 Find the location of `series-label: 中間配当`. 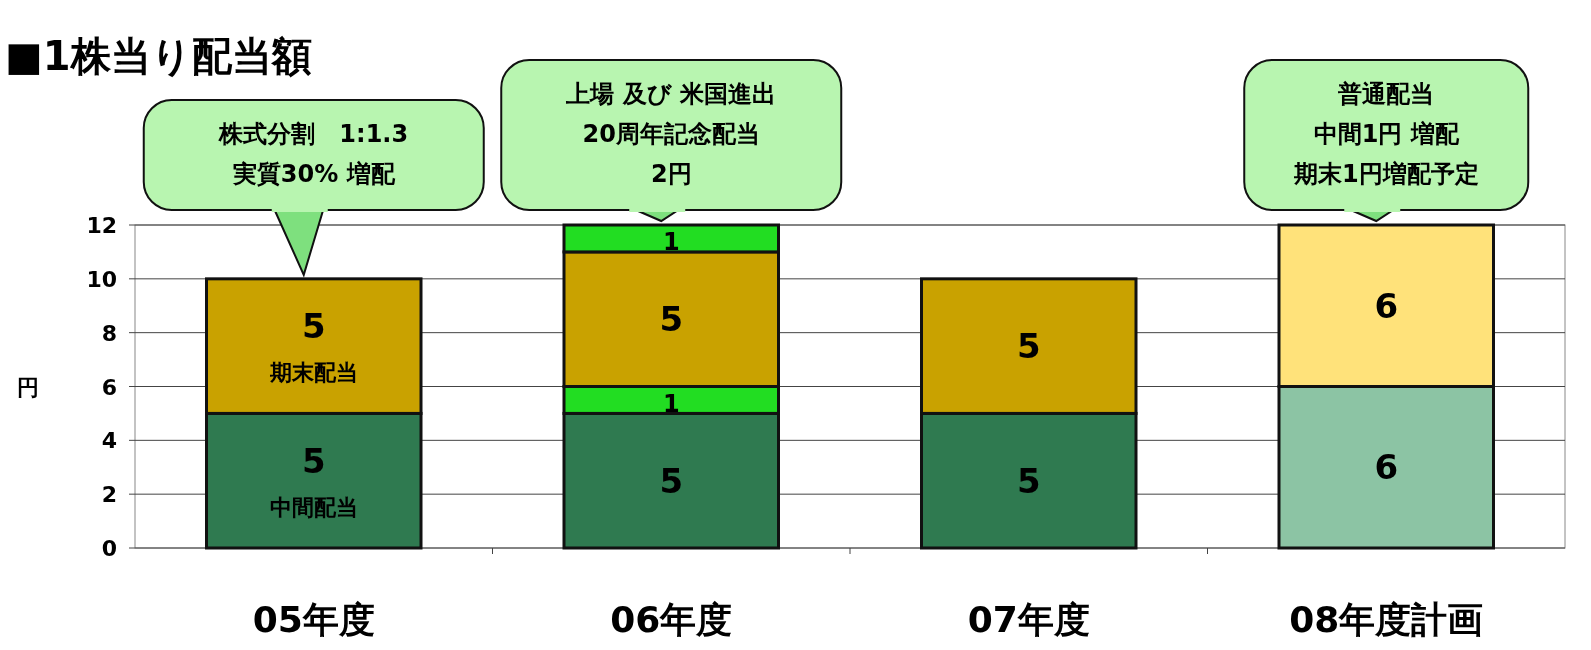

series-label: 中間配当 is located at coordinates (313, 507).